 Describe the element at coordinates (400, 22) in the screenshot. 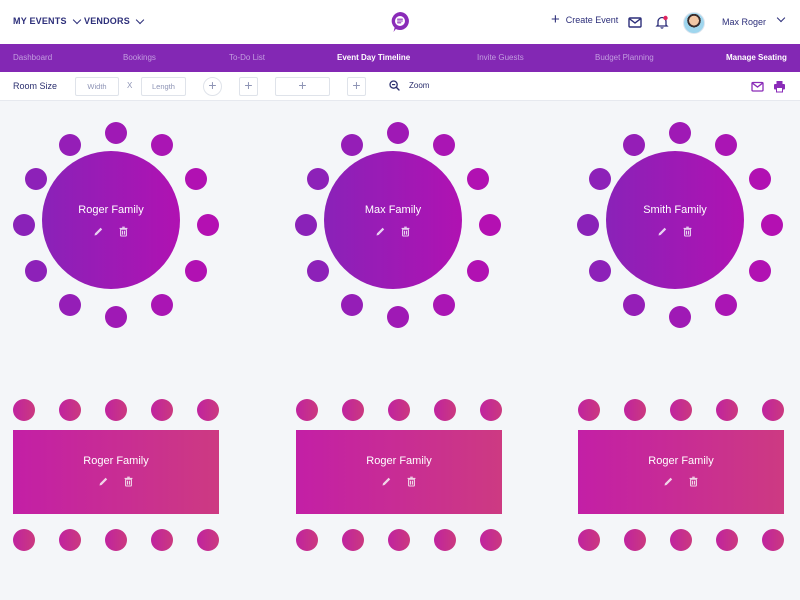

I see `chat-bubble-logo-icon` at that location.